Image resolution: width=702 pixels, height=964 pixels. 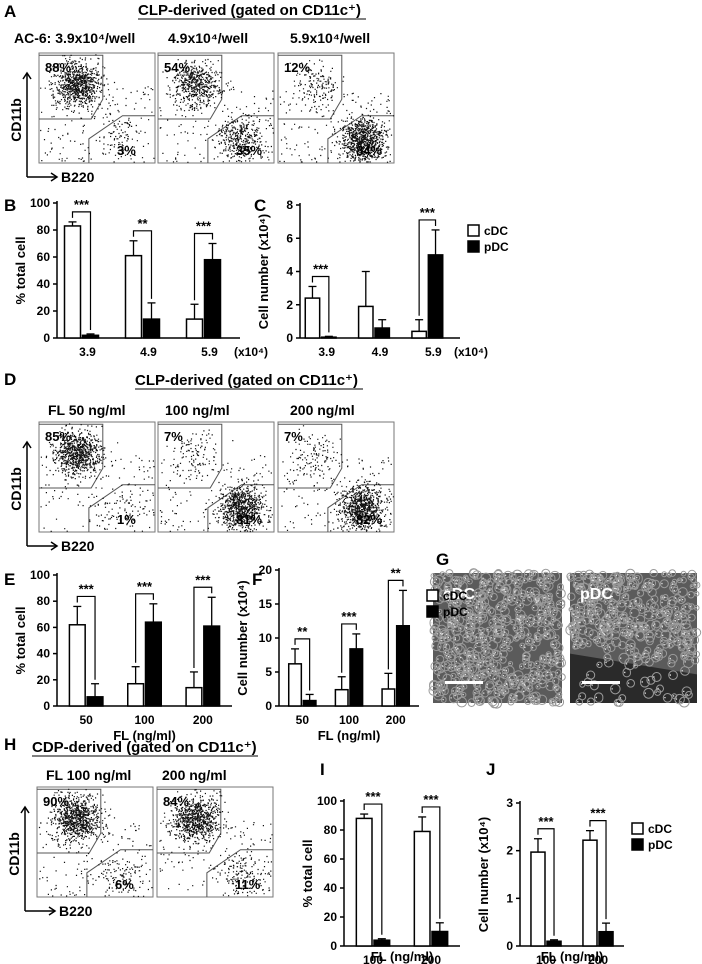 I want to click on bar-chart-F, so click(x=357, y=637).